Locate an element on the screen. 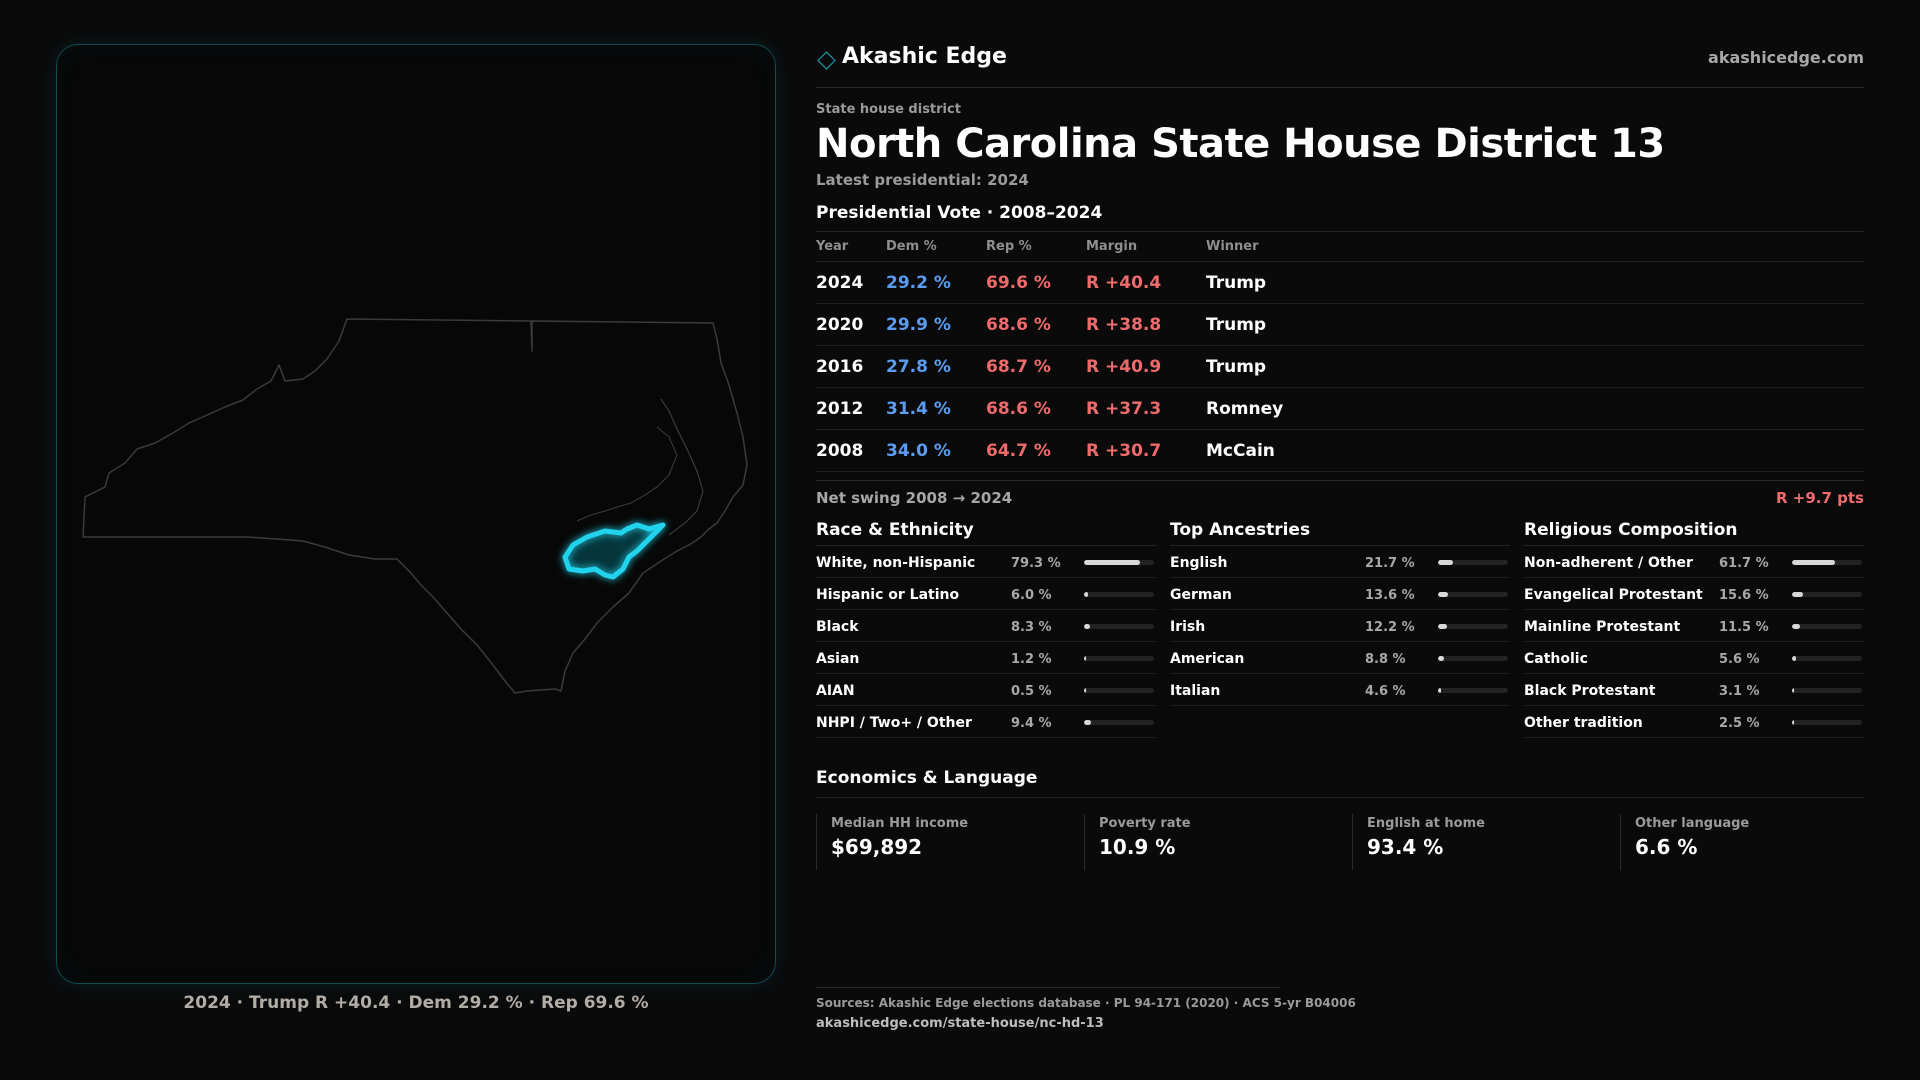 The width and height of the screenshot is (1920, 1080). race-ethnicity-title: Race & Ethnicity is located at coordinates (986, 533).